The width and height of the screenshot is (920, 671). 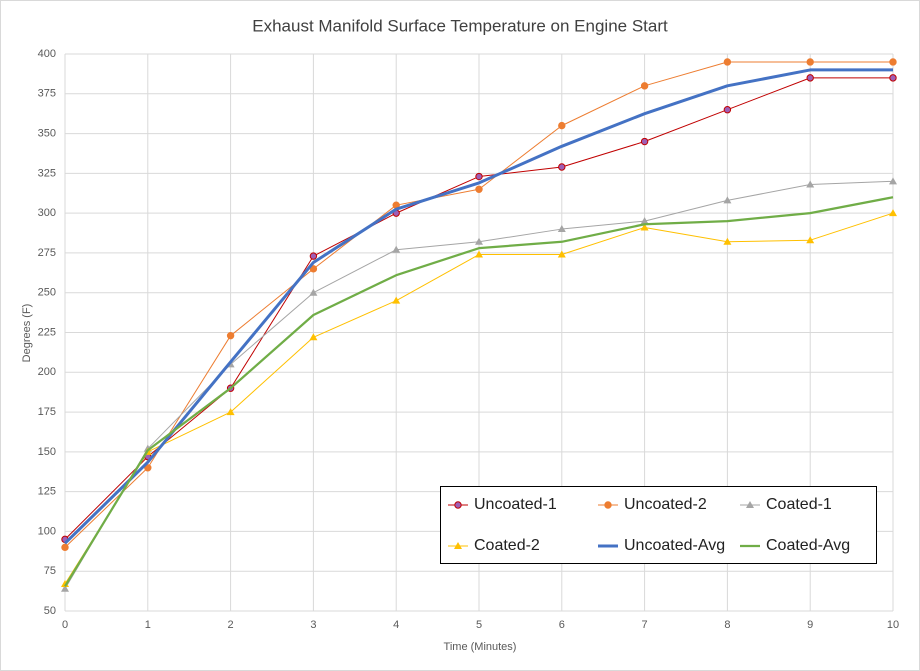 I want to click on x-tick-label: 9, so click(x=810, y=625).